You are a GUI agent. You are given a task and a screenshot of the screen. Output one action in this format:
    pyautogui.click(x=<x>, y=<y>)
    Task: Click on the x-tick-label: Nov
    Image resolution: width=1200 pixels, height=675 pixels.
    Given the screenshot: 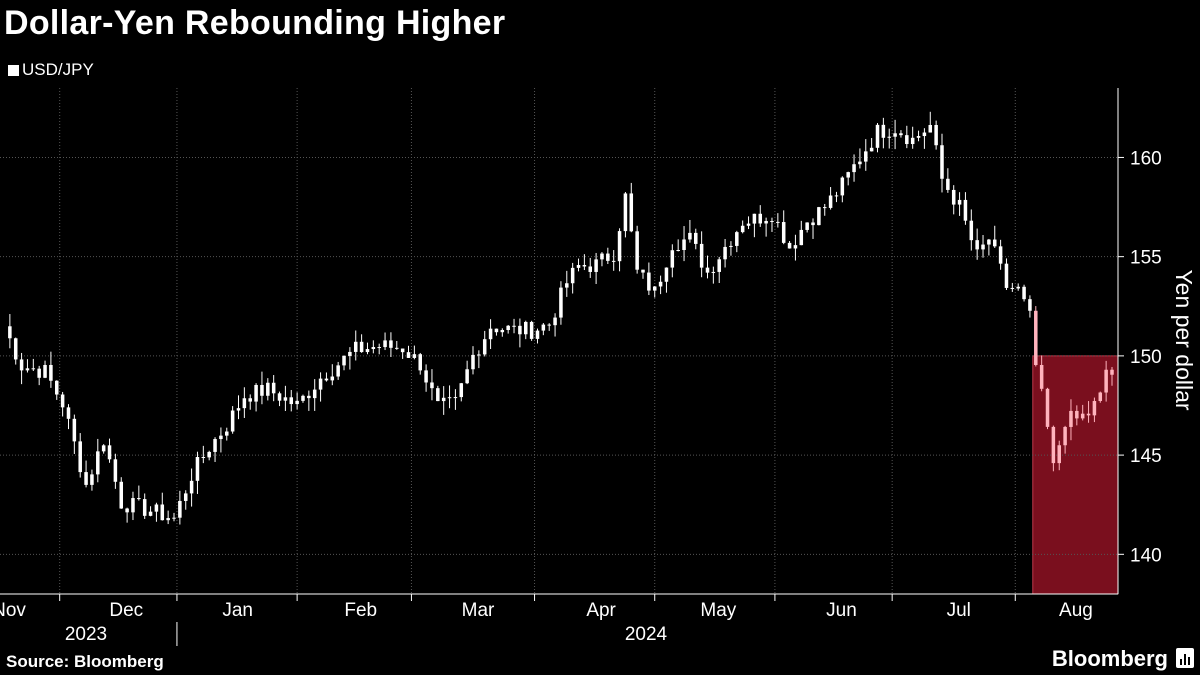 What is the action you would take?
    pyautogui.click(x=13, y=610)
    